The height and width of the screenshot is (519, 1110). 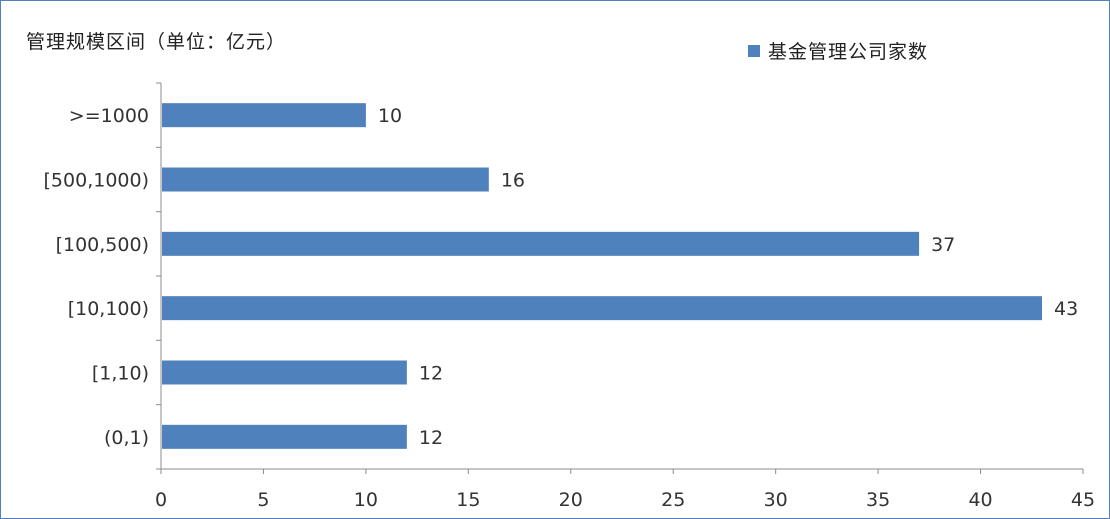 I want to click on legend-label: 基金管理公司家数, so click(x=848, y=52).